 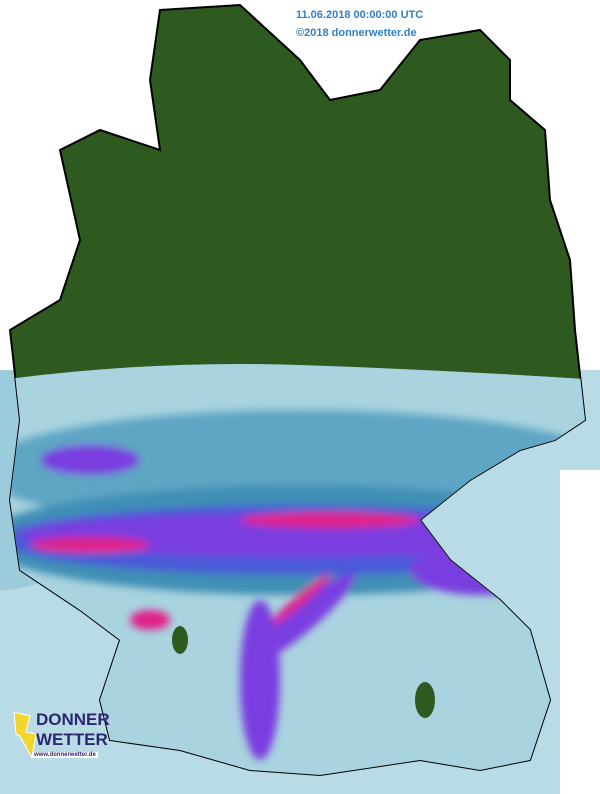 What do you see at coordinates (72, 739) in the screenshot?
I see `logo-line2: WETTER` at bounding box center [72, 739].